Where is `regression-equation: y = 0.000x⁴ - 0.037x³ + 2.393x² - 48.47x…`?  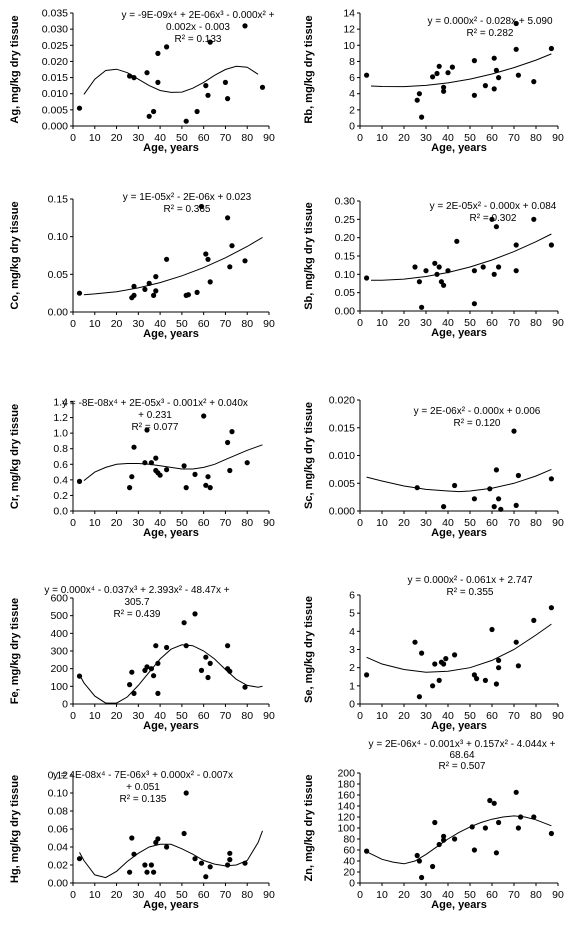 regression-equation: y = 0.000x⁴ - 0.037x³ + 2.393x² - 48.47x… is located at coordinates (136, 590).